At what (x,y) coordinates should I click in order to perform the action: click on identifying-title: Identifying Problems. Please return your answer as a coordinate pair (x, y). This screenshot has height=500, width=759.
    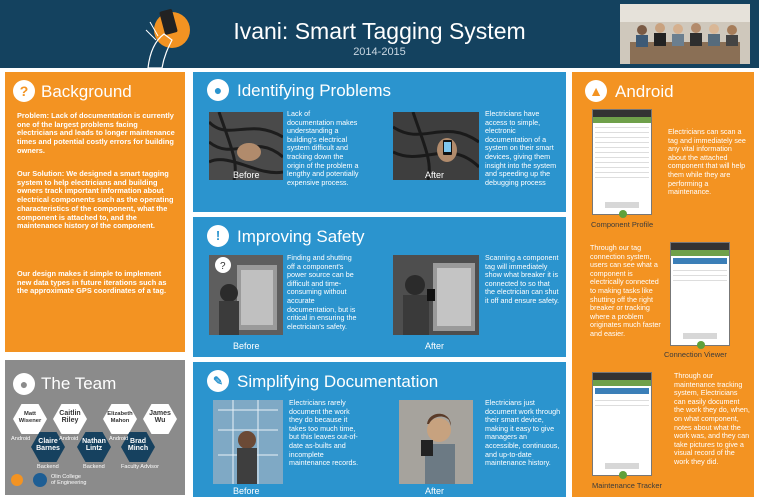
    Looking at the image, I should click on (314, 90).